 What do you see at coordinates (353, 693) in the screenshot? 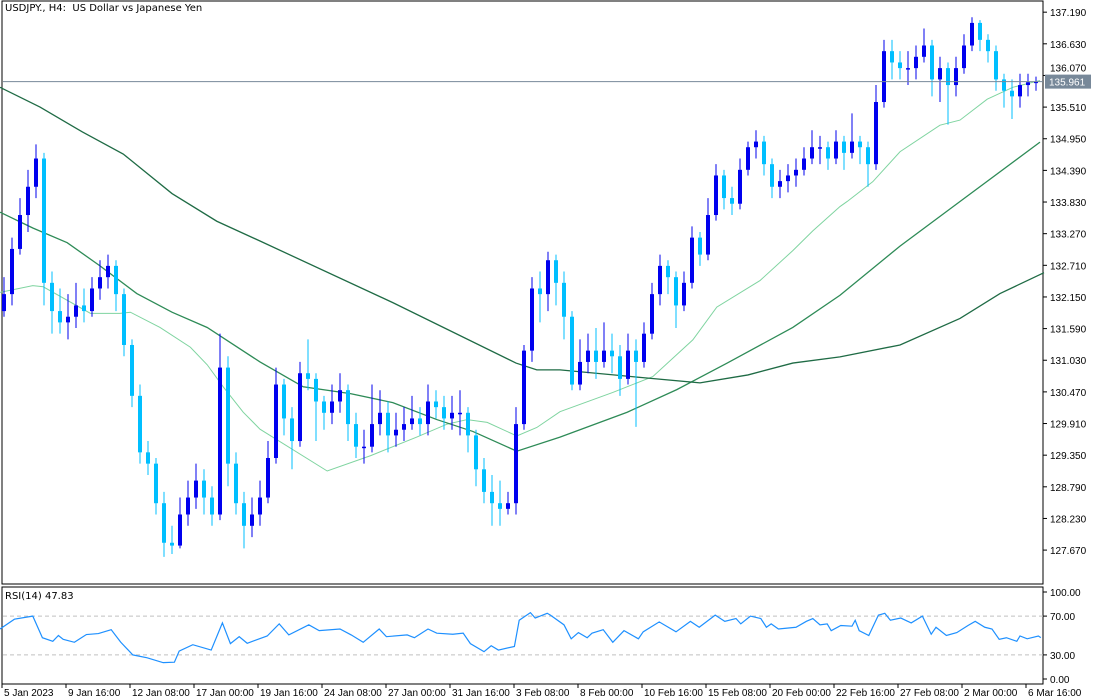
I see `time-tick-label: 24 Jan 08:00` at bounding box center [353, 693].